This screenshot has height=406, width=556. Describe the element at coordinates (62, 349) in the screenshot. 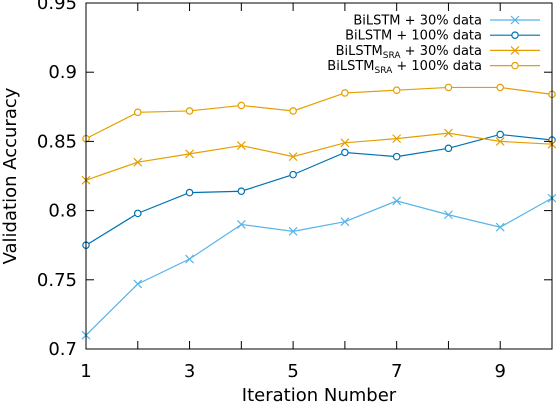

I see `y-tick-label: 0.7` at that location.